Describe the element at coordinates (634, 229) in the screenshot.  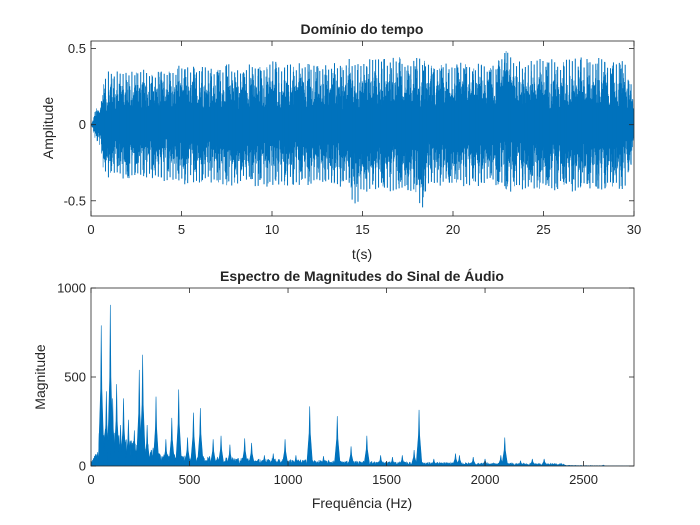
I see `x-tick-label: 30` at that location.